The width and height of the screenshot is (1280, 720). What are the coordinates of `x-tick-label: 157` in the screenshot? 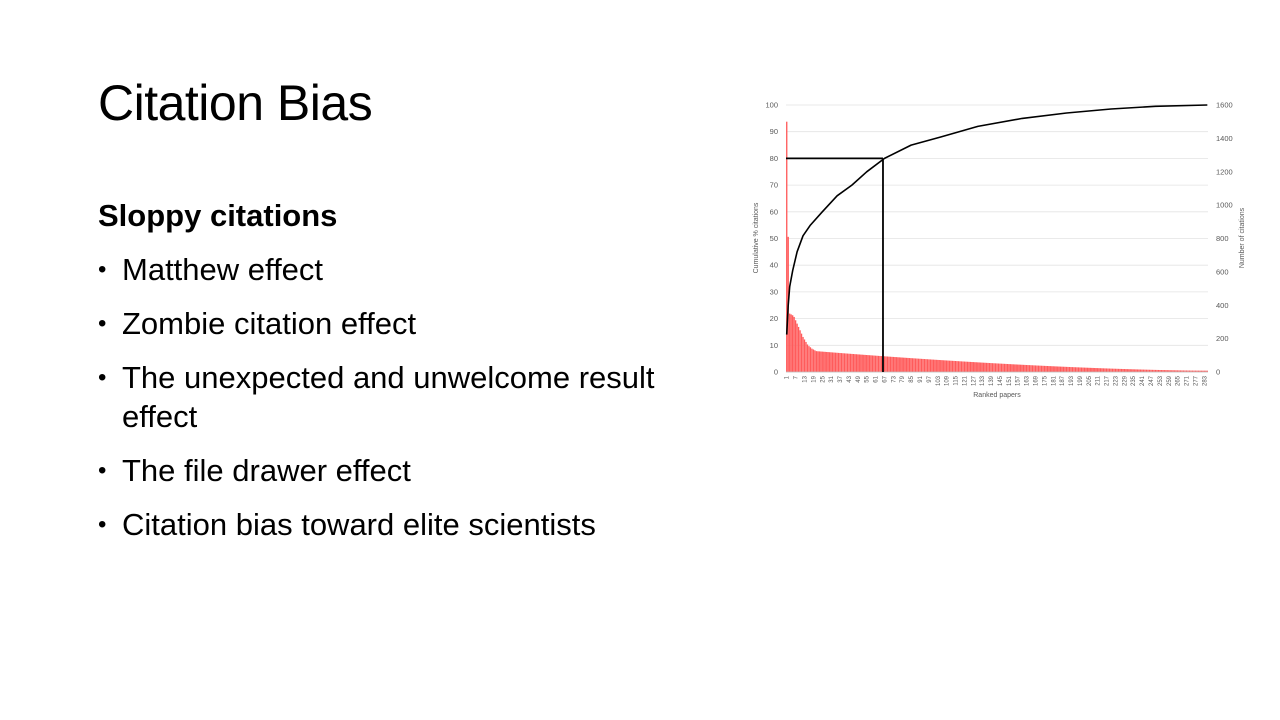 It's located at (1019, 380).